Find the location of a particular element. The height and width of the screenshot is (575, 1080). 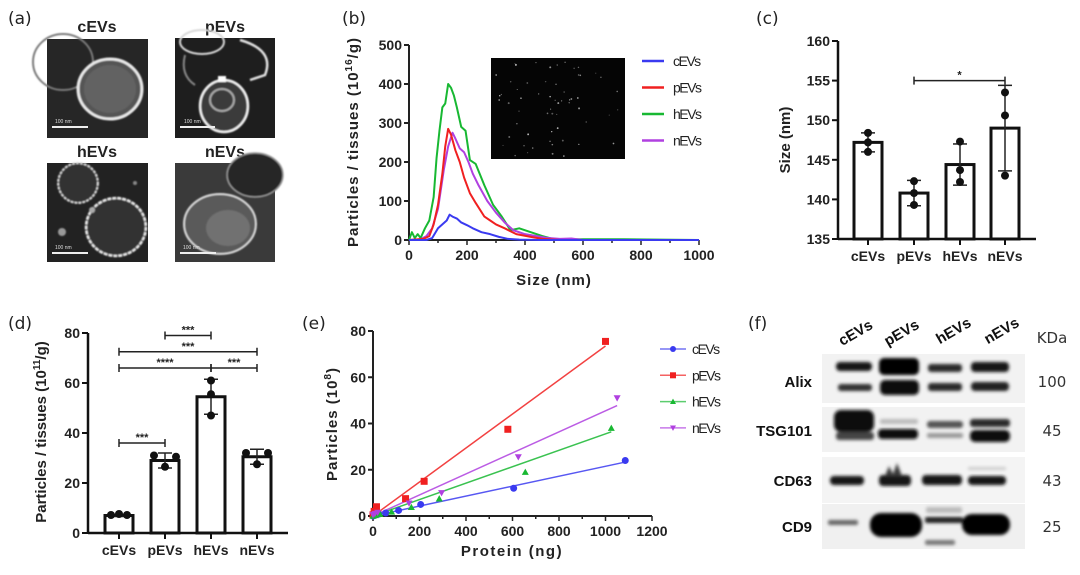

tem-image-cevs: 100 nm is located at coordinates (90, 85).